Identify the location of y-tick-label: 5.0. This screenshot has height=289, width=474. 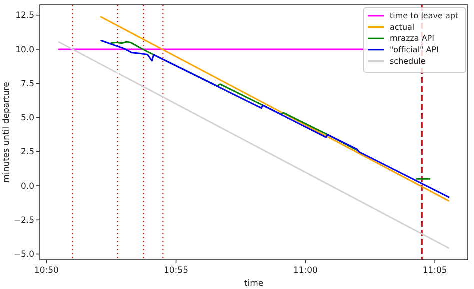
(27, 119).